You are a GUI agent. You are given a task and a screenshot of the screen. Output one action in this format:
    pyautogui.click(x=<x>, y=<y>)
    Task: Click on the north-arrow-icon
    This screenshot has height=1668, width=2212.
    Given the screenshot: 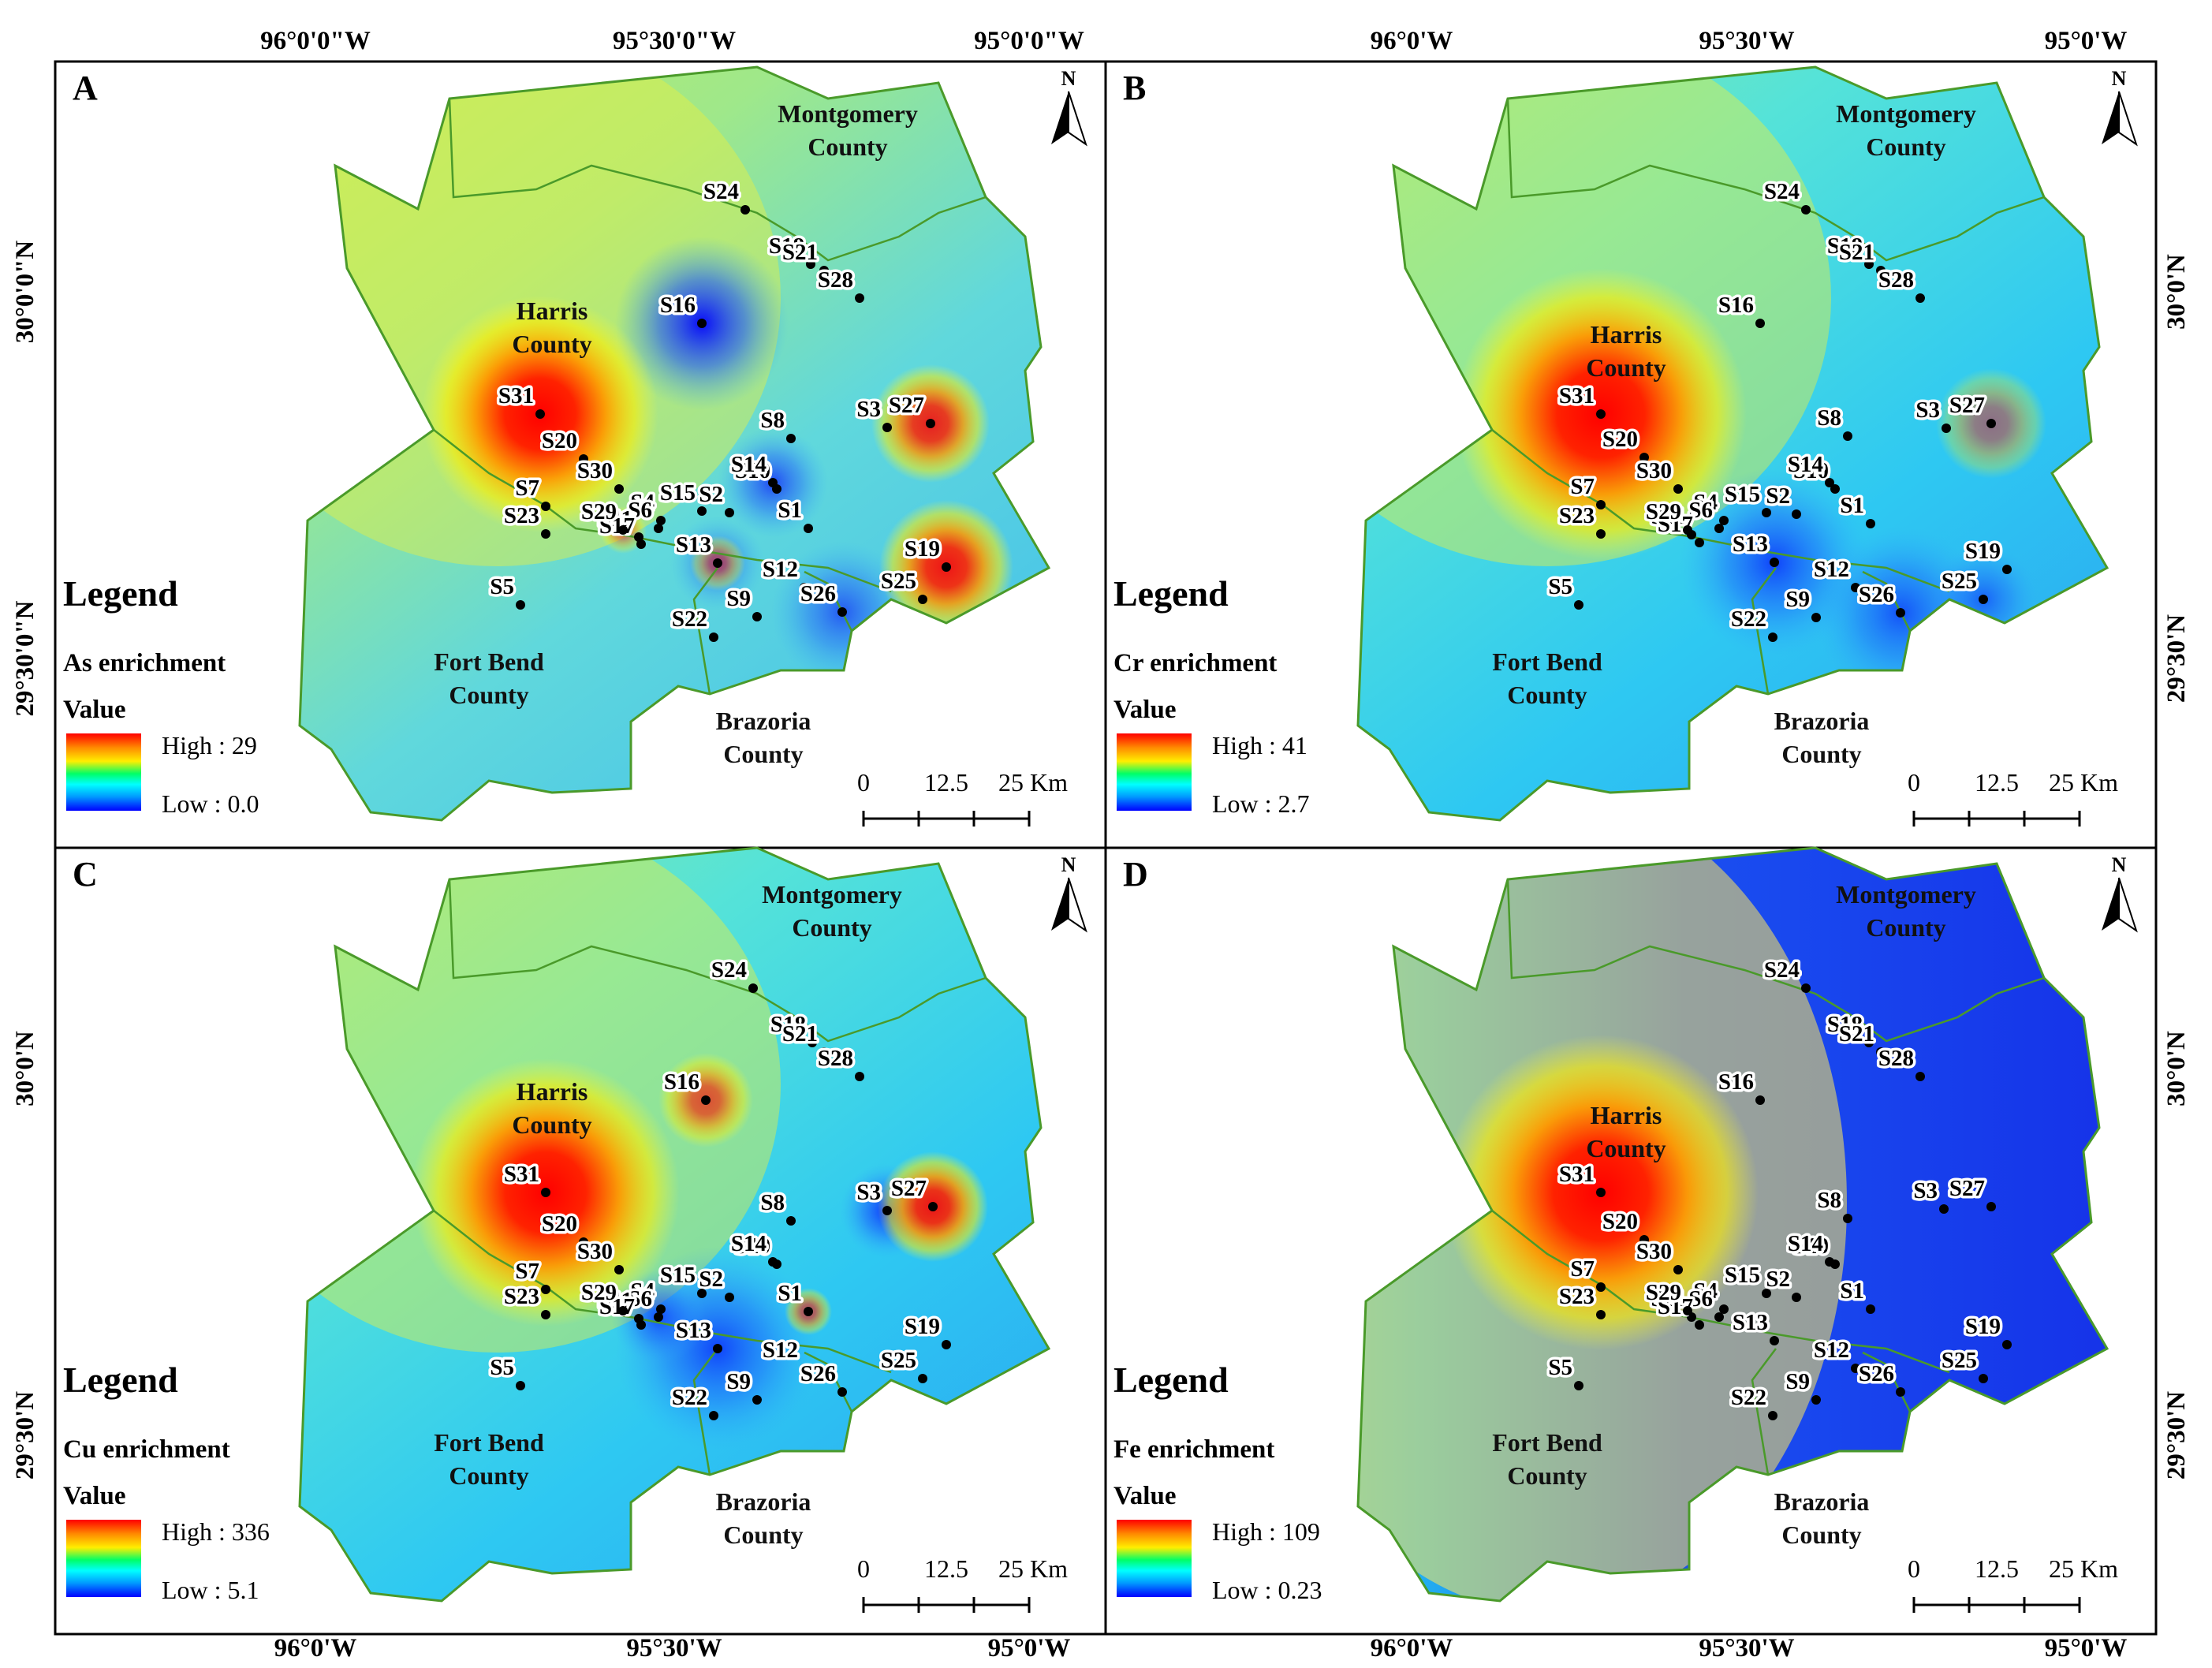 What is the action you would take?
    pyautogui.click(x=2110, y=118)
    